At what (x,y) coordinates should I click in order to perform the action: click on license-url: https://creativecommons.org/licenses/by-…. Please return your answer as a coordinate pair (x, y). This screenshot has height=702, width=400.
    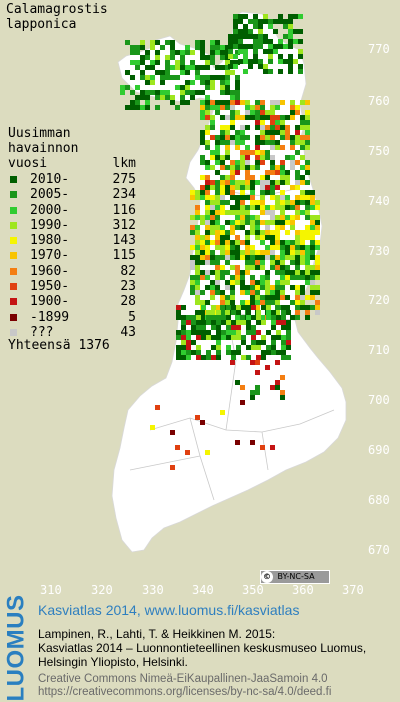
    Looking at the image, I should click on (185, 692).